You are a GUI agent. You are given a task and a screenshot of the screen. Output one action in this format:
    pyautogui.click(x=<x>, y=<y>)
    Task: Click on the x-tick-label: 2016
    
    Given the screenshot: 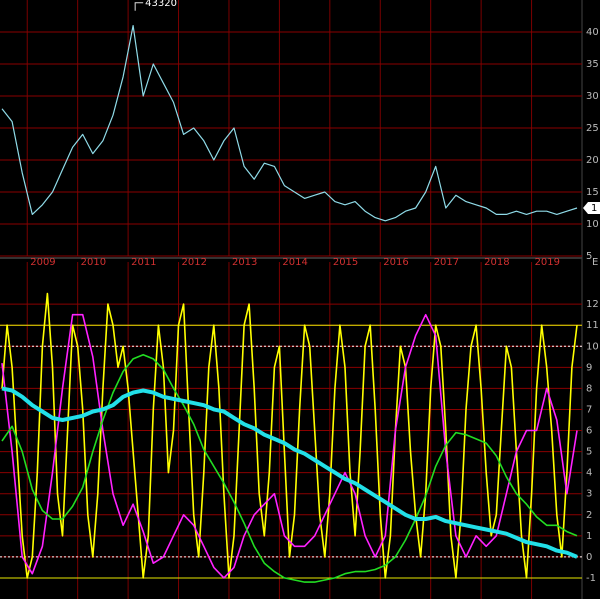 What is the action you would take?
    pyautogui.click(x=395, y=262)
    